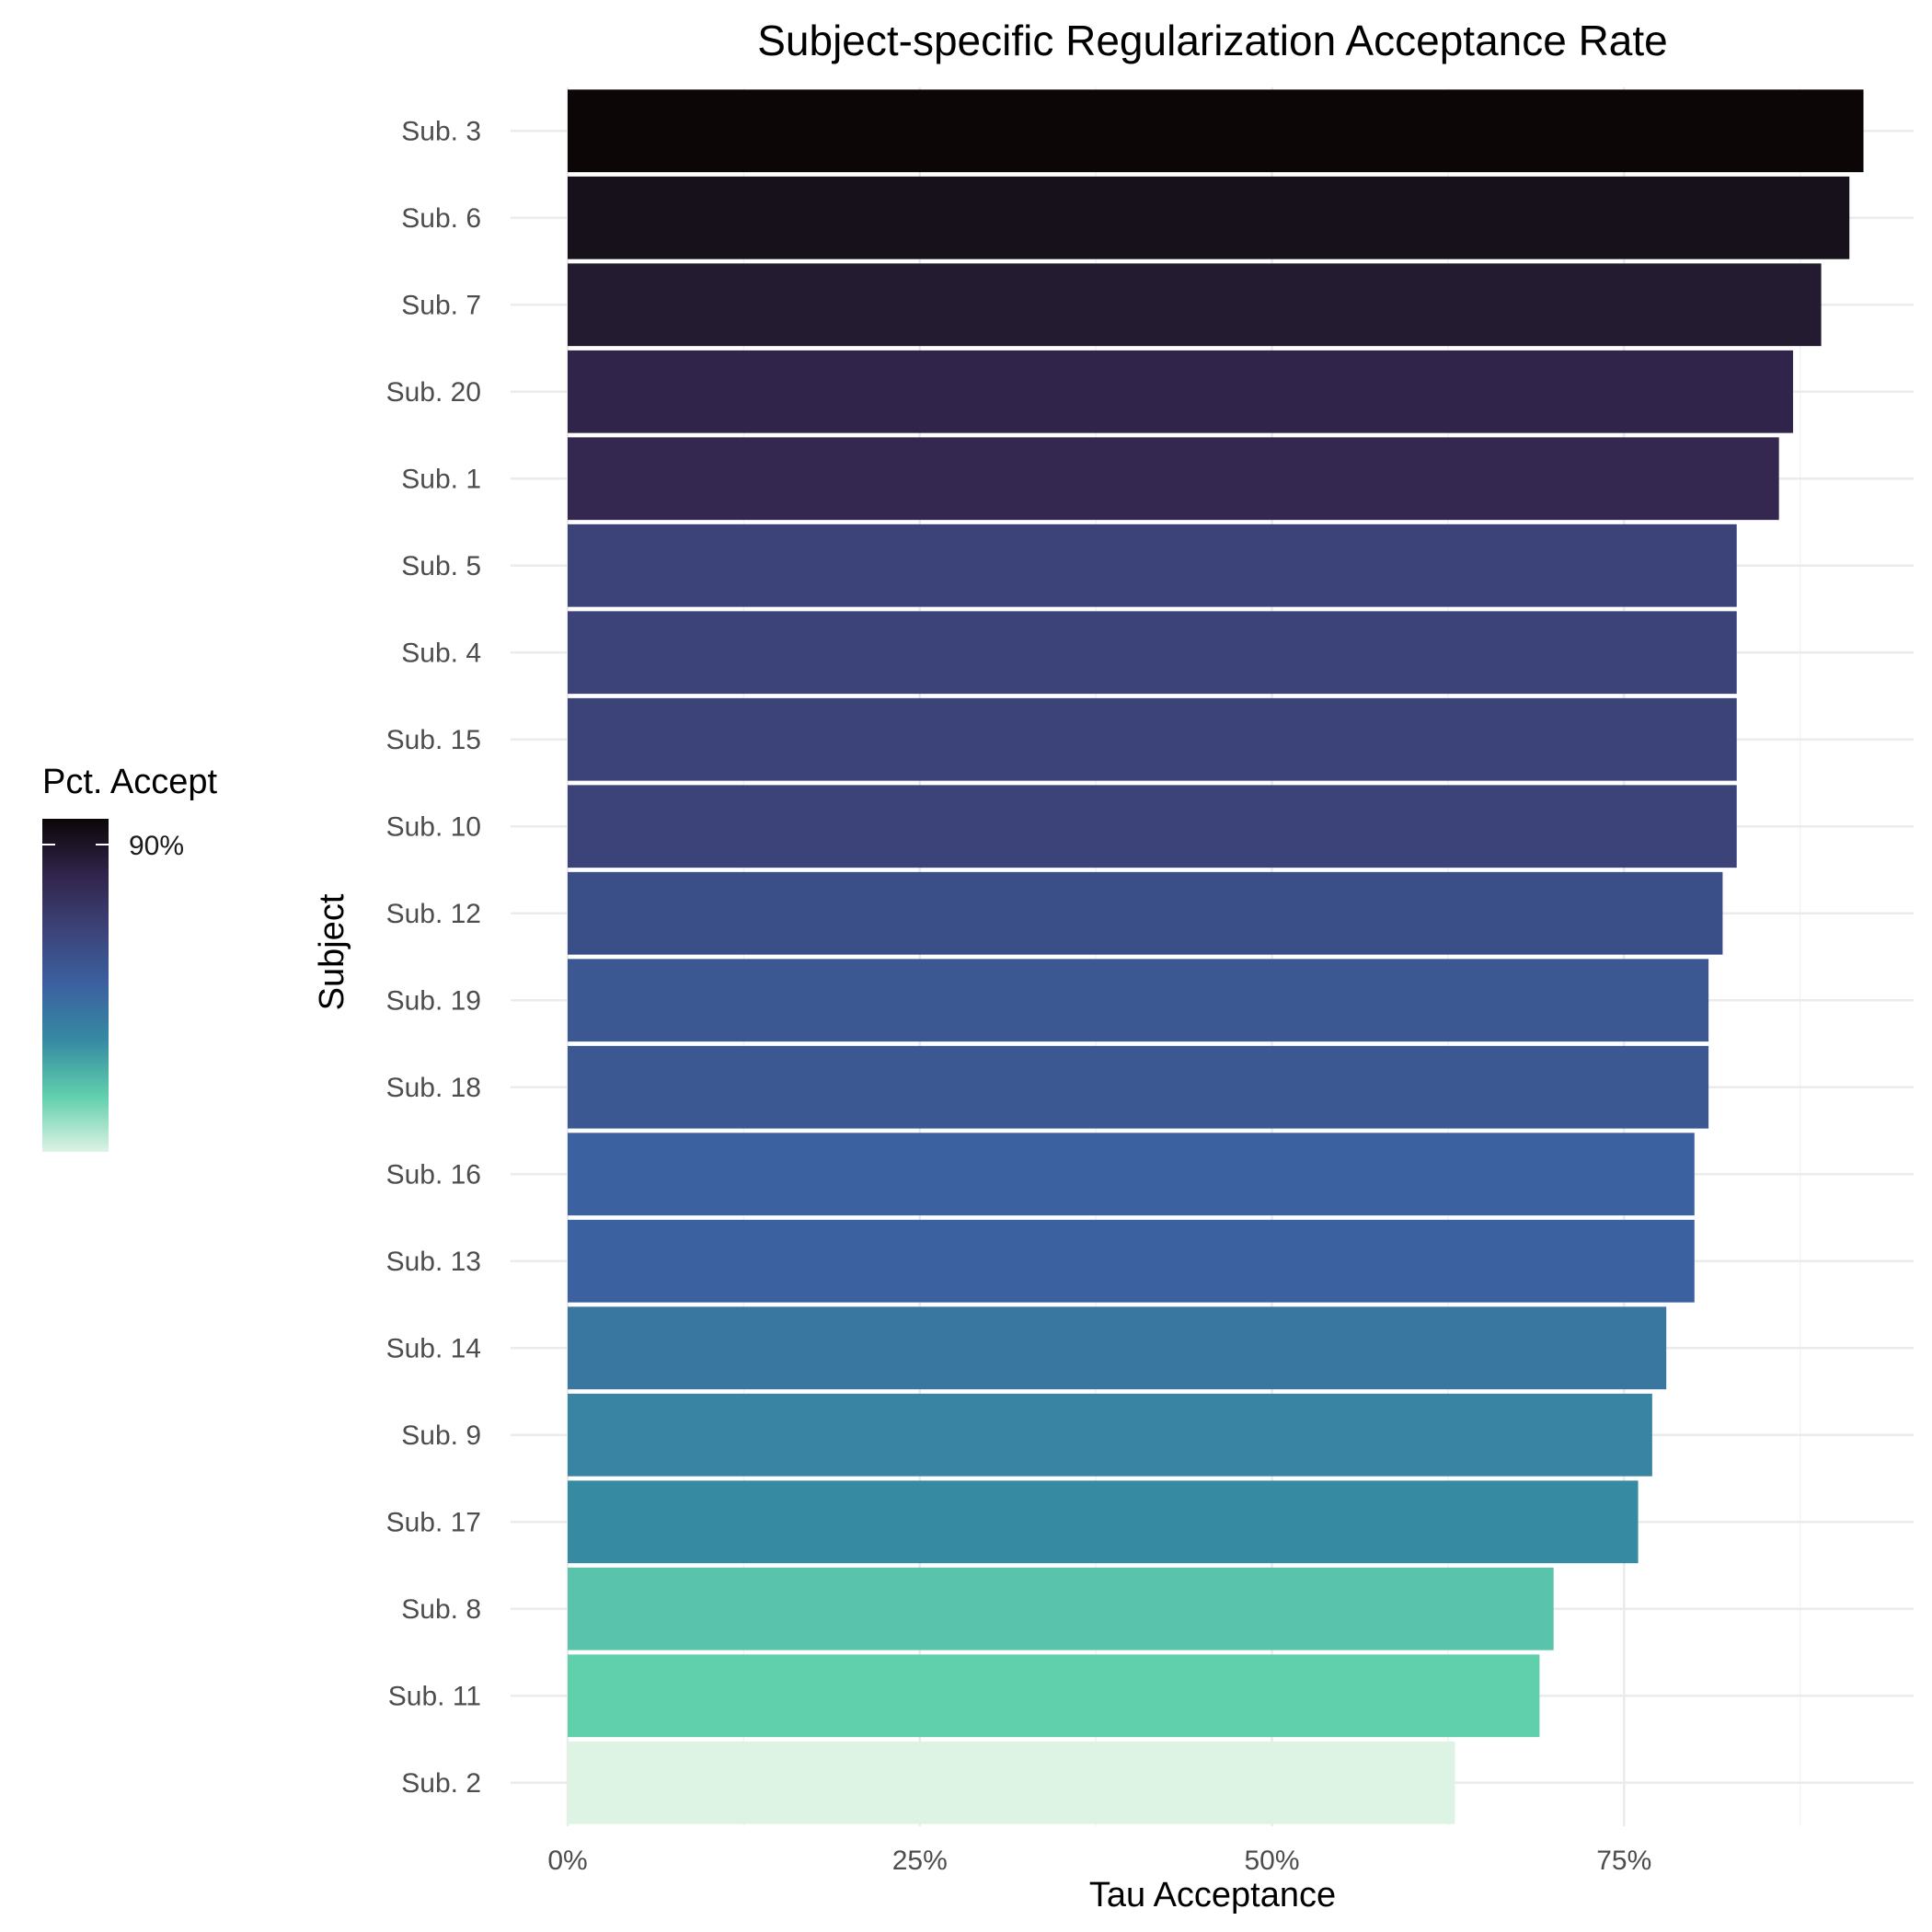 This screenshot has width=1932, height=1932. Describe the element at coordinates (441, 218) in the screenshot. I see `y-tick-label: Sub. 6` at that location.